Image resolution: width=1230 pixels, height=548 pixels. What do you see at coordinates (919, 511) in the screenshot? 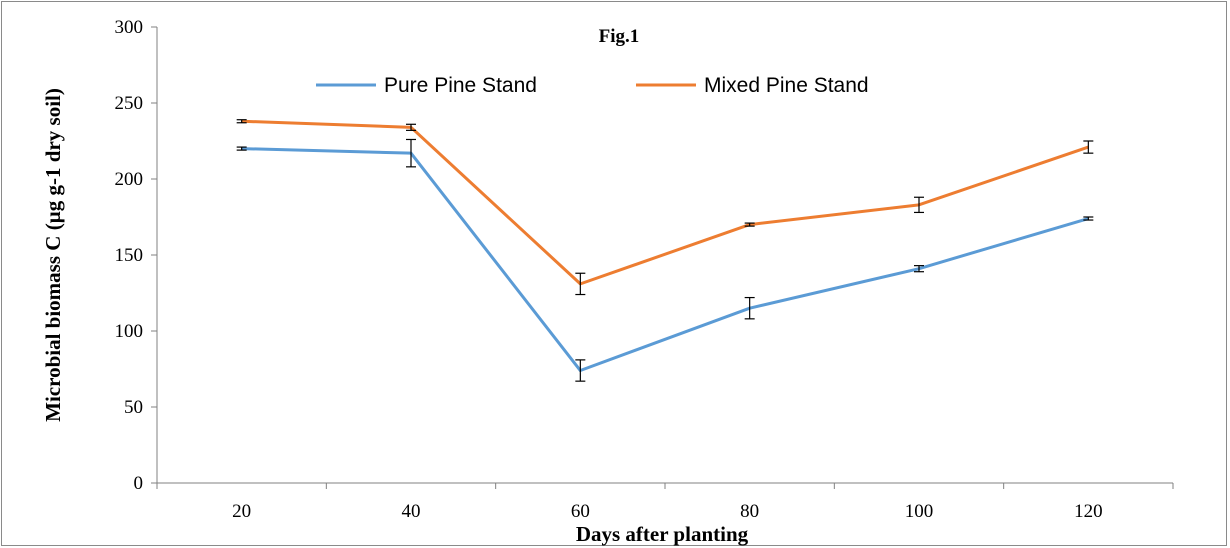
I see `x-tick-label: 100` at bounding box center [919, 511].